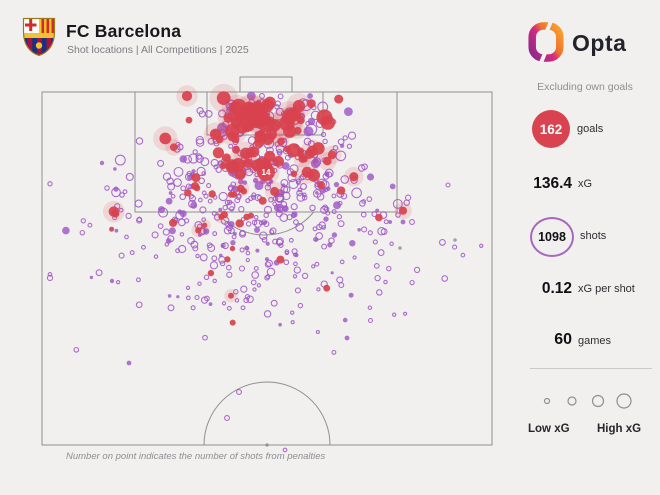  What do you see at coordinates (556, 288) in the screenshot?
I see `xg-per-shot-value: 0.12` at bounding box center [556, 288].